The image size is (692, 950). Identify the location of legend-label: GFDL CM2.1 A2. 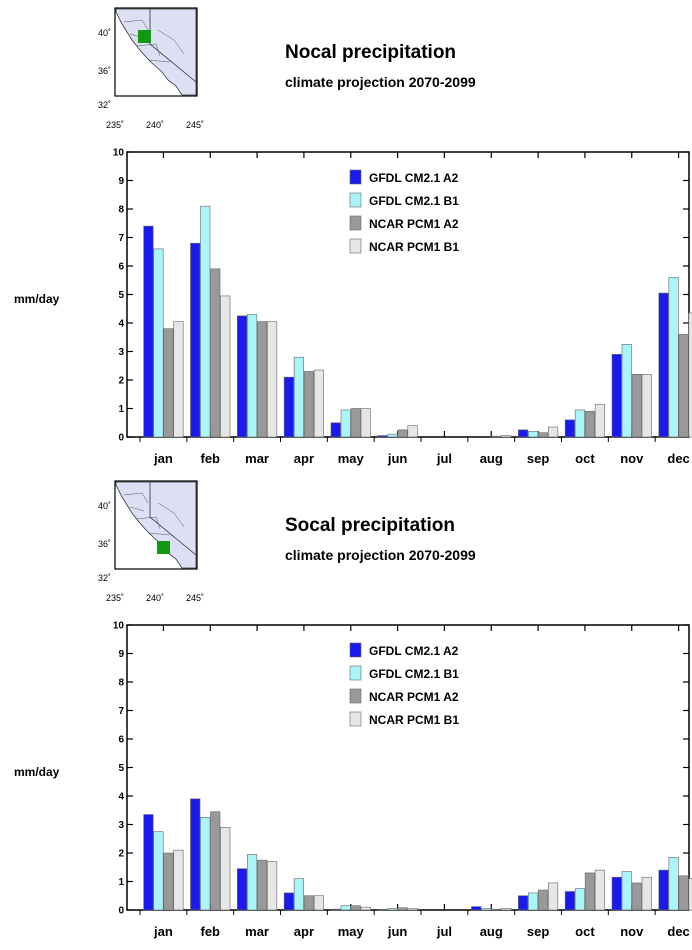
(414, 178).